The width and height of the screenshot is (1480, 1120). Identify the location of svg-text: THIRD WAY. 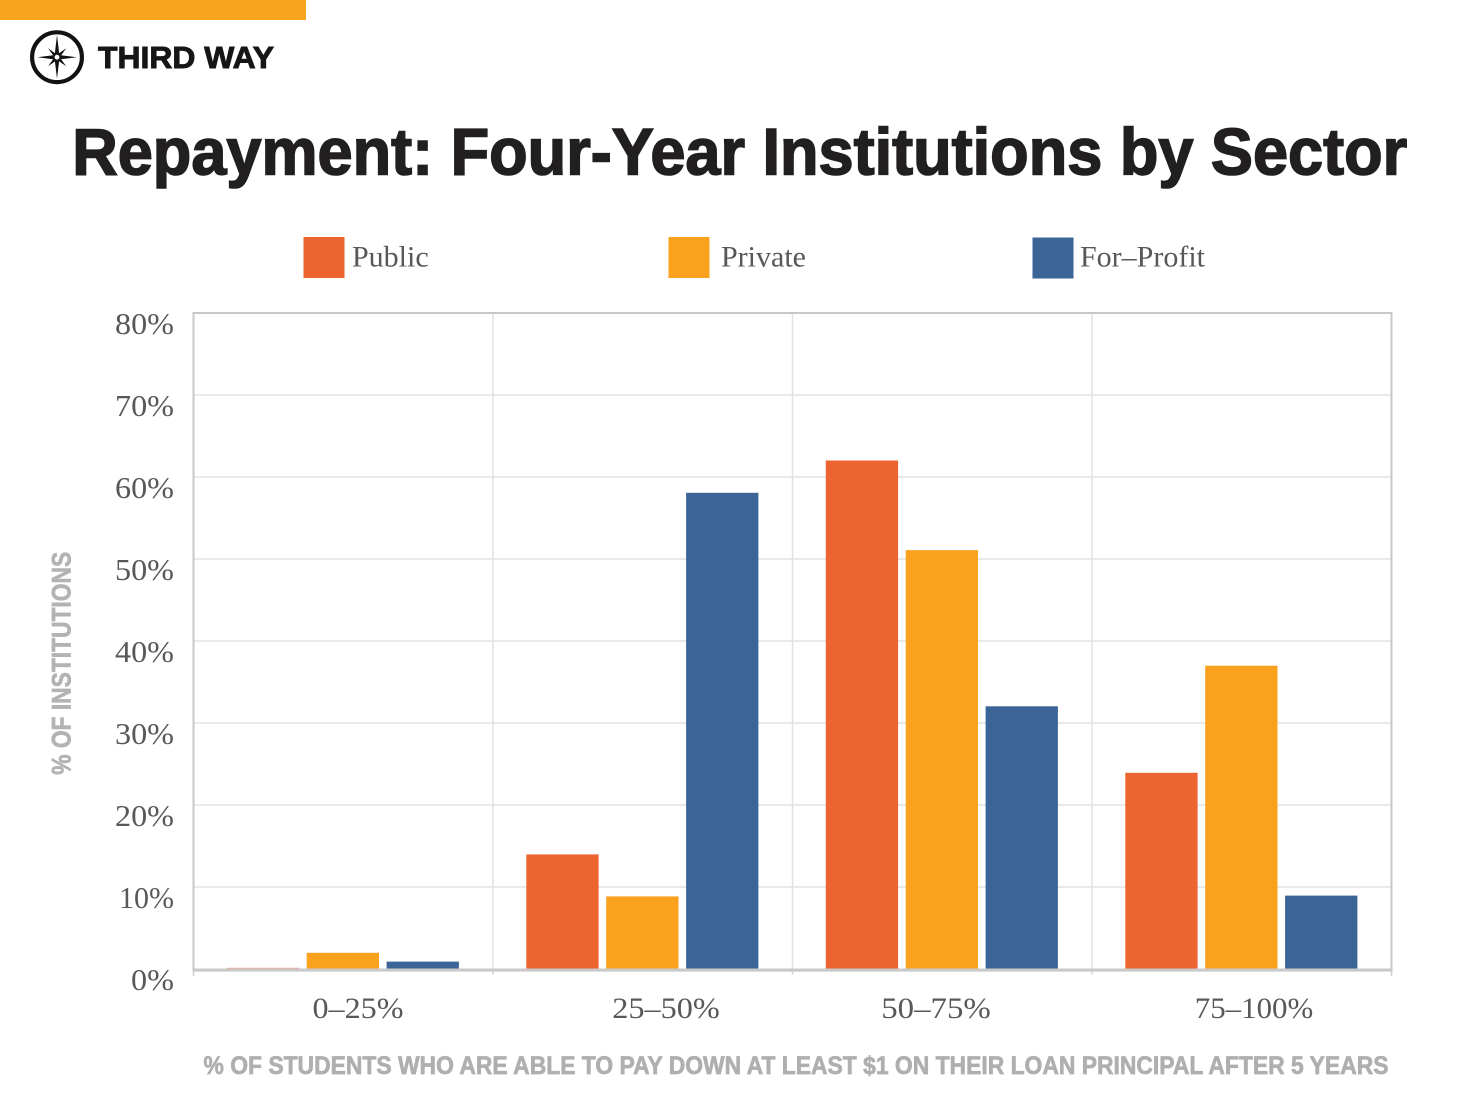
(186, 57).